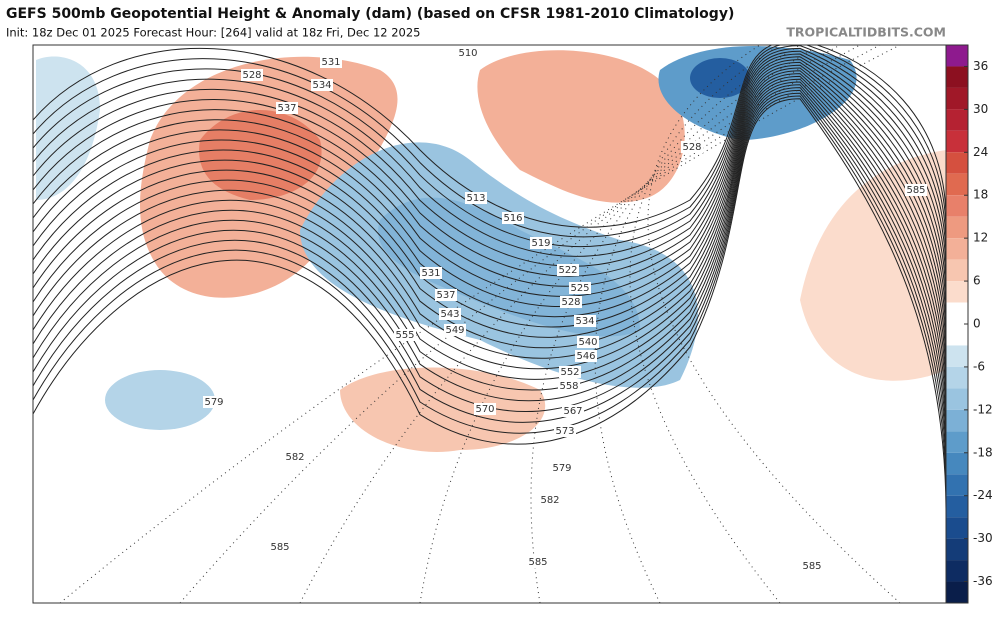 This screenshot has width=1000, height=628. Describe the element at coordinates (969, 324) in the screenshot. I see `colorbar: 36 30 24 18 12 6 0 -6 -12 -18 -24 -30 -36` at that location.